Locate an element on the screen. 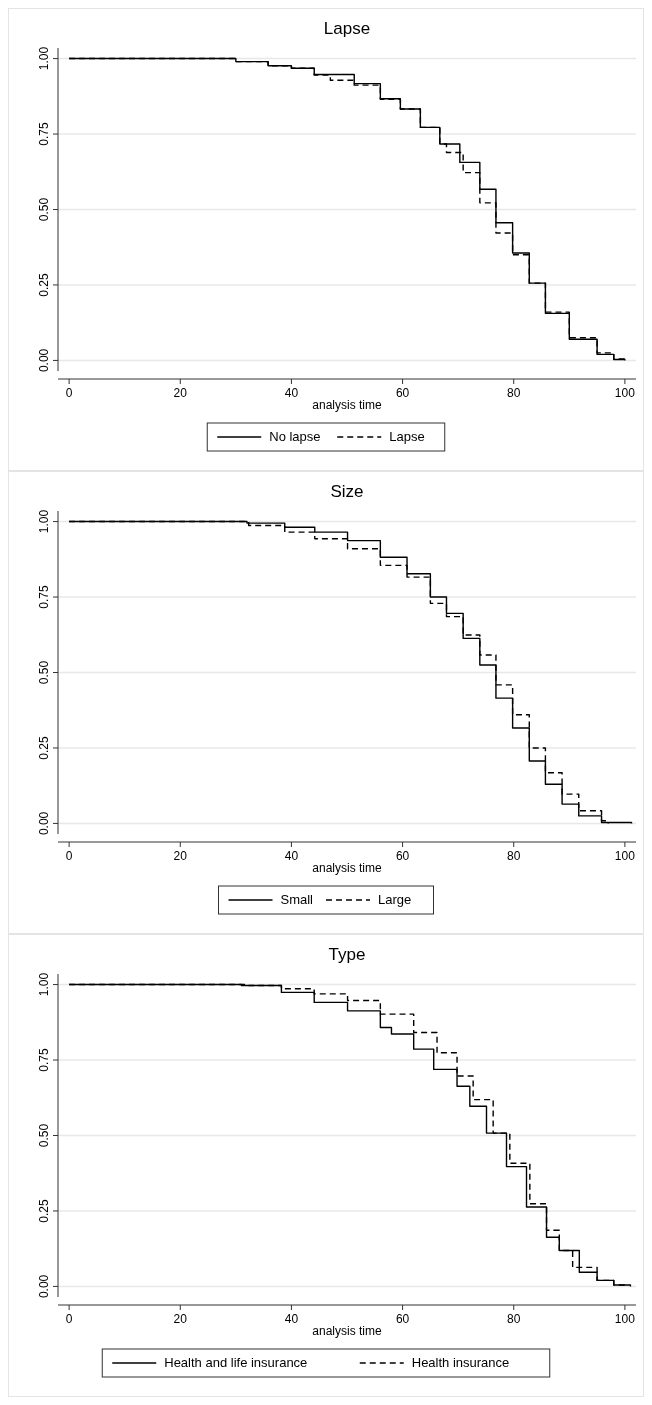  legend-label: Large is located at coordinates (395, 899).